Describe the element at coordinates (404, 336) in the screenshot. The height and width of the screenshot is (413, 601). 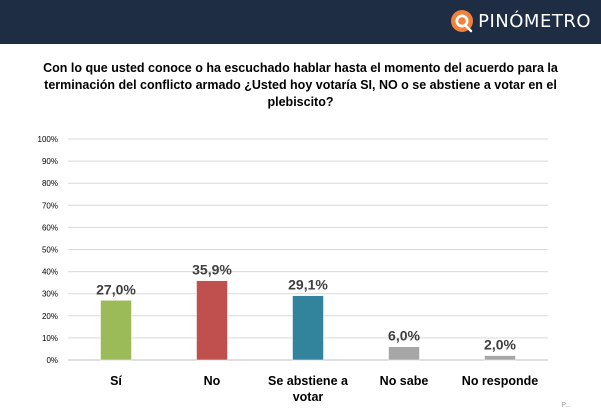
I see `data-label: 6,0%` at that location.